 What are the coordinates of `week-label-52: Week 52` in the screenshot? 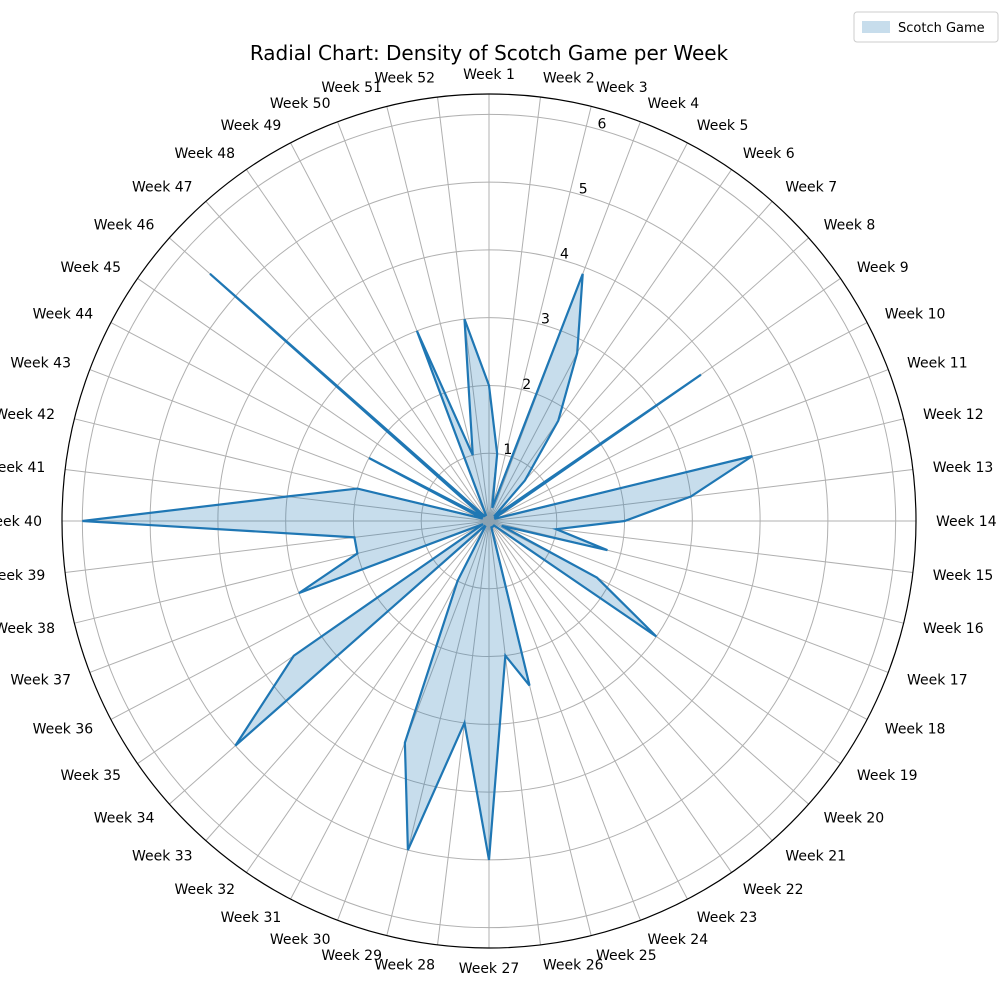 It's located at (404, 78).